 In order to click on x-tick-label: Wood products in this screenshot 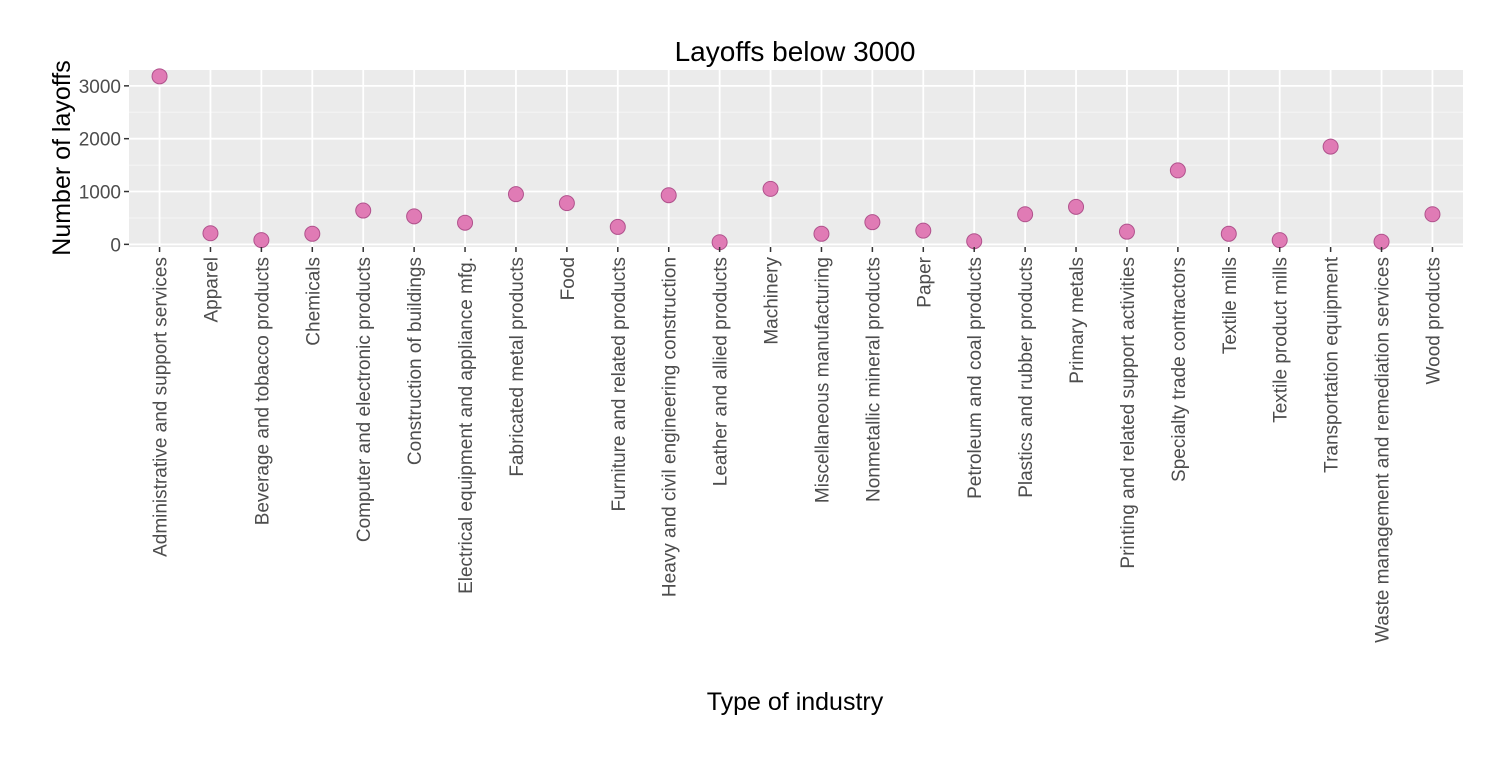, I will do `click(1433, 320)`.